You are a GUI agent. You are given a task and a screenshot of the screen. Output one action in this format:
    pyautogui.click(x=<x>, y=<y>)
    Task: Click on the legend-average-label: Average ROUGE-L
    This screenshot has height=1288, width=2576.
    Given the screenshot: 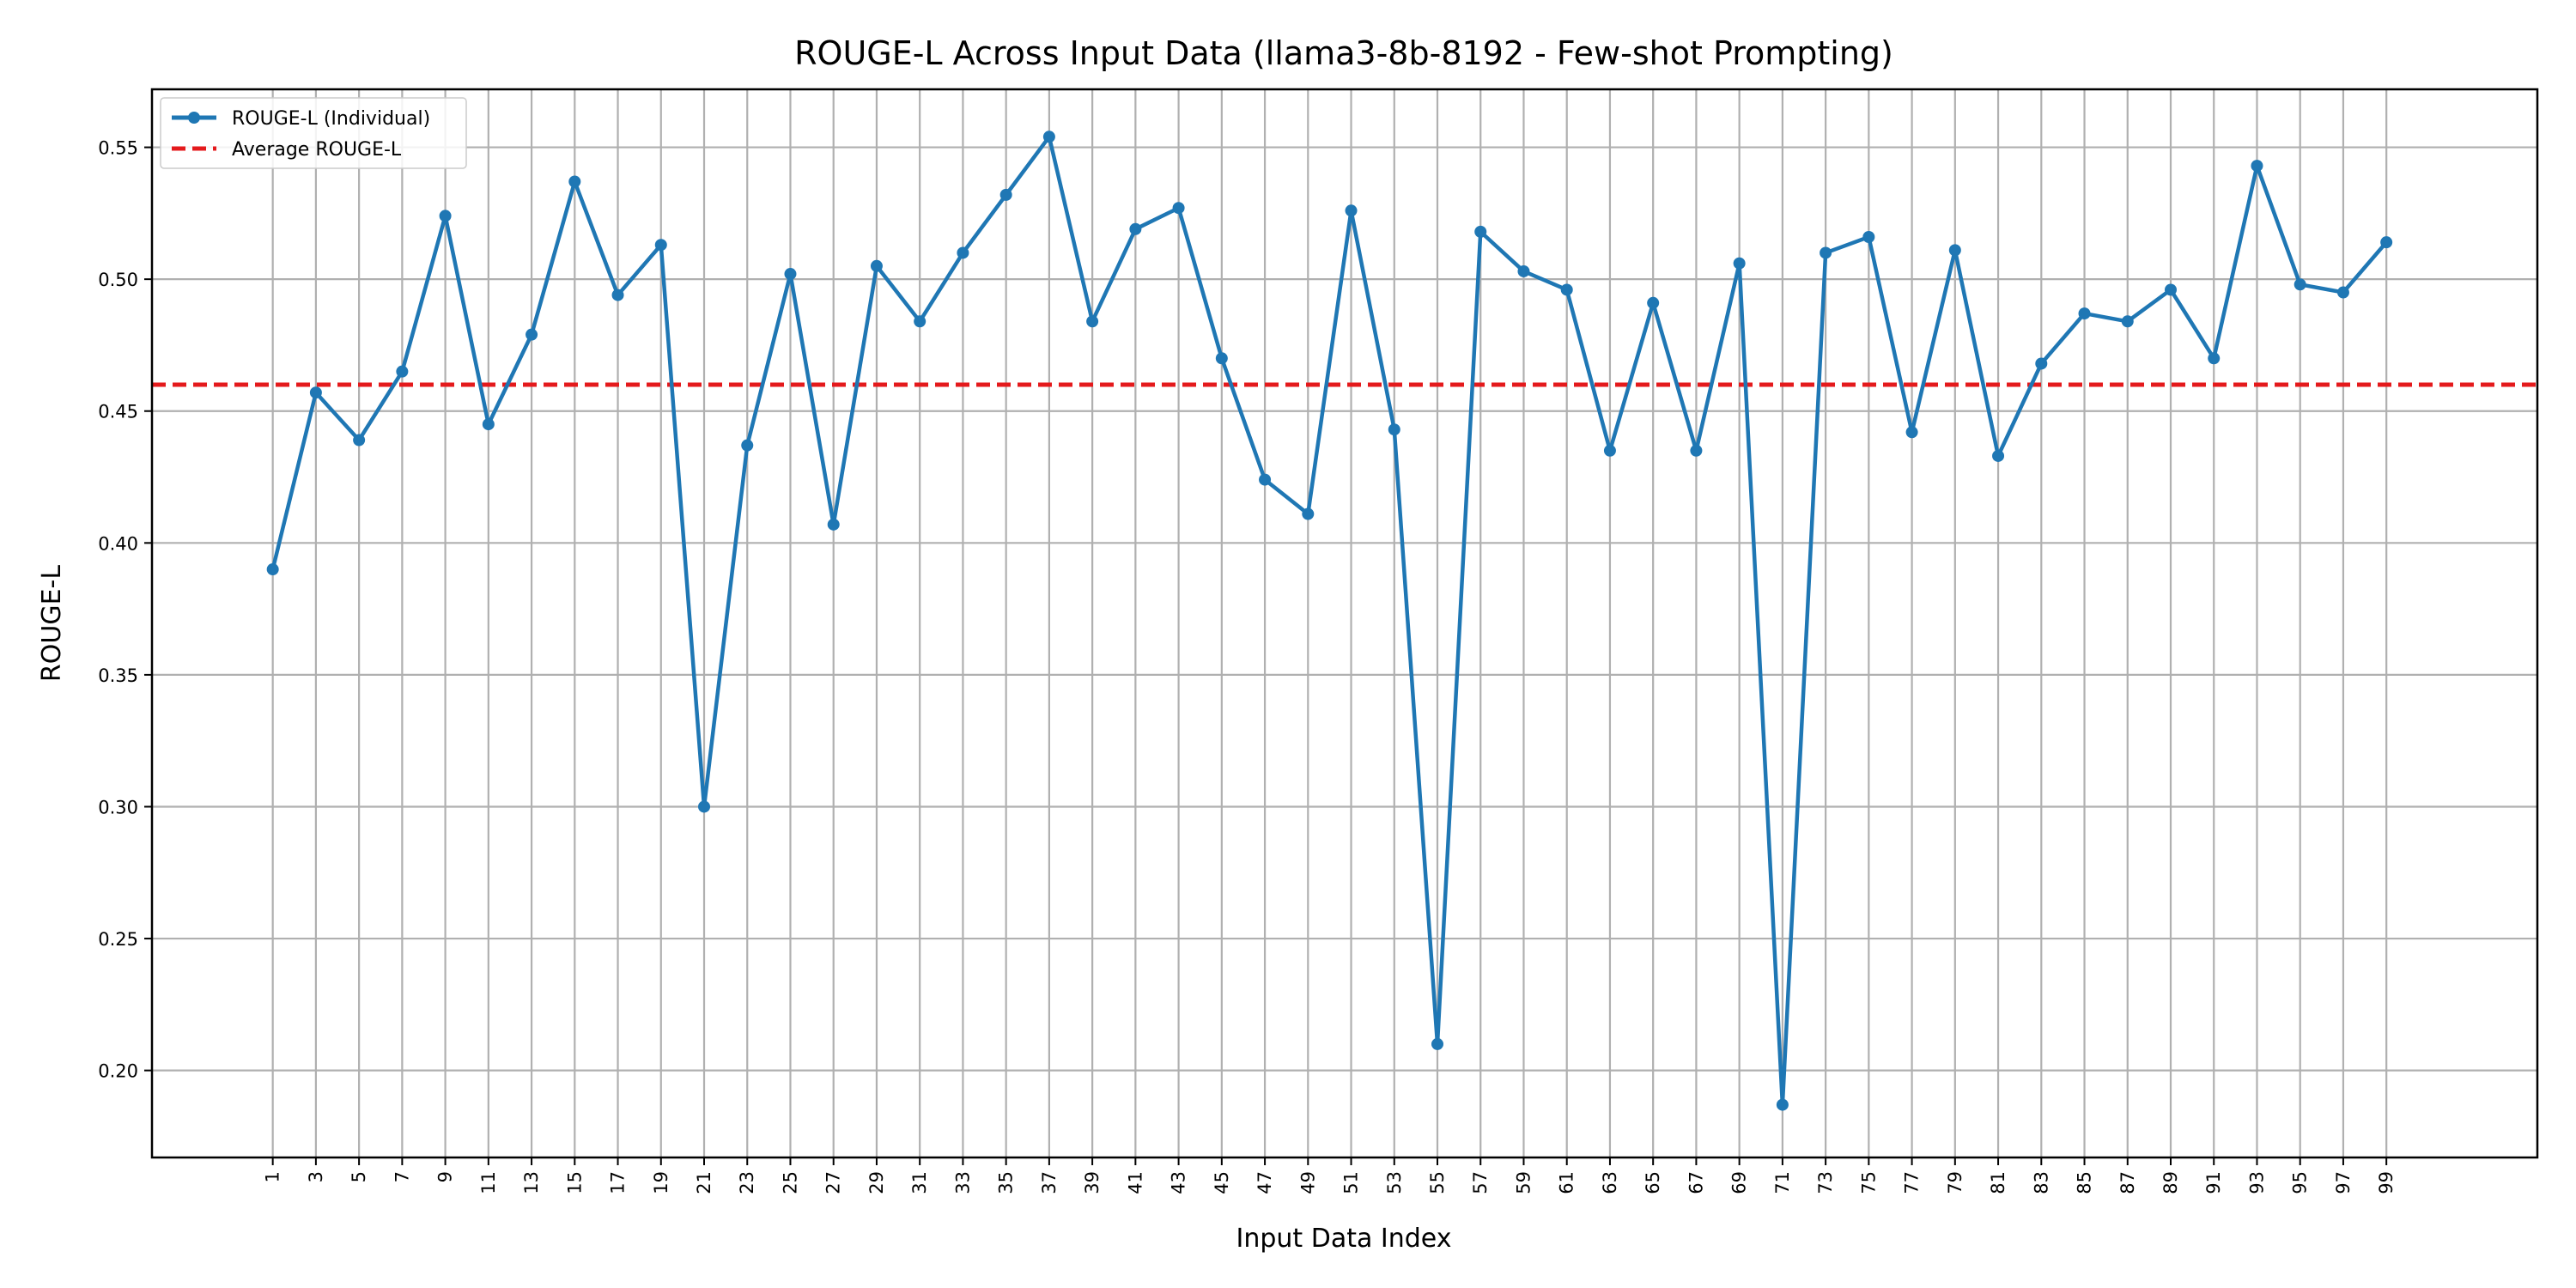 What is the action you would take?
    pyautogui.click(x=317, y=150)
    